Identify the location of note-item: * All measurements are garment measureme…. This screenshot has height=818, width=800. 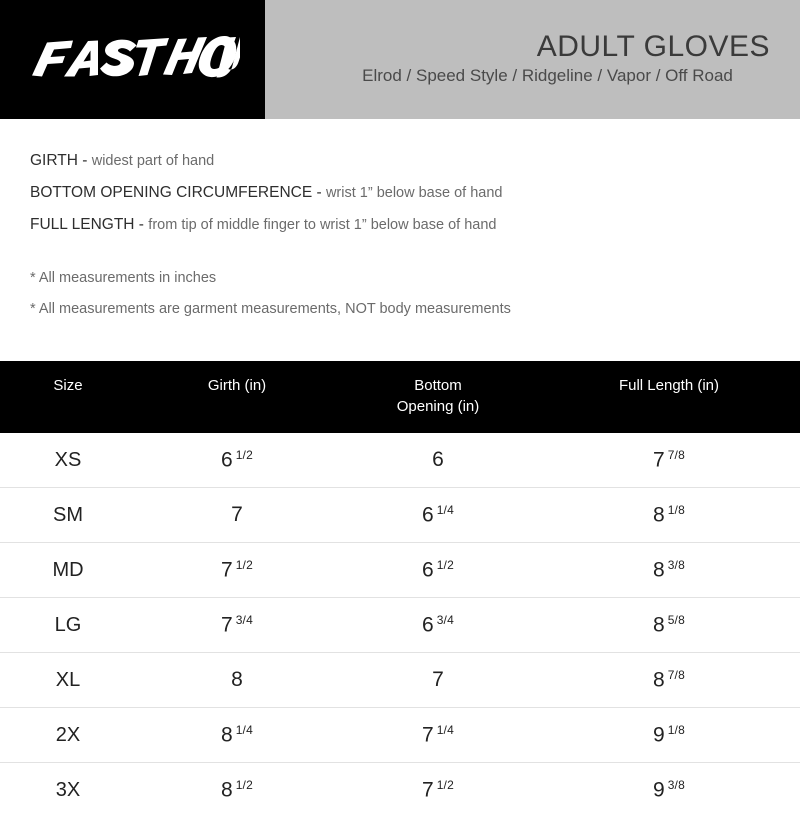
(270, 309).